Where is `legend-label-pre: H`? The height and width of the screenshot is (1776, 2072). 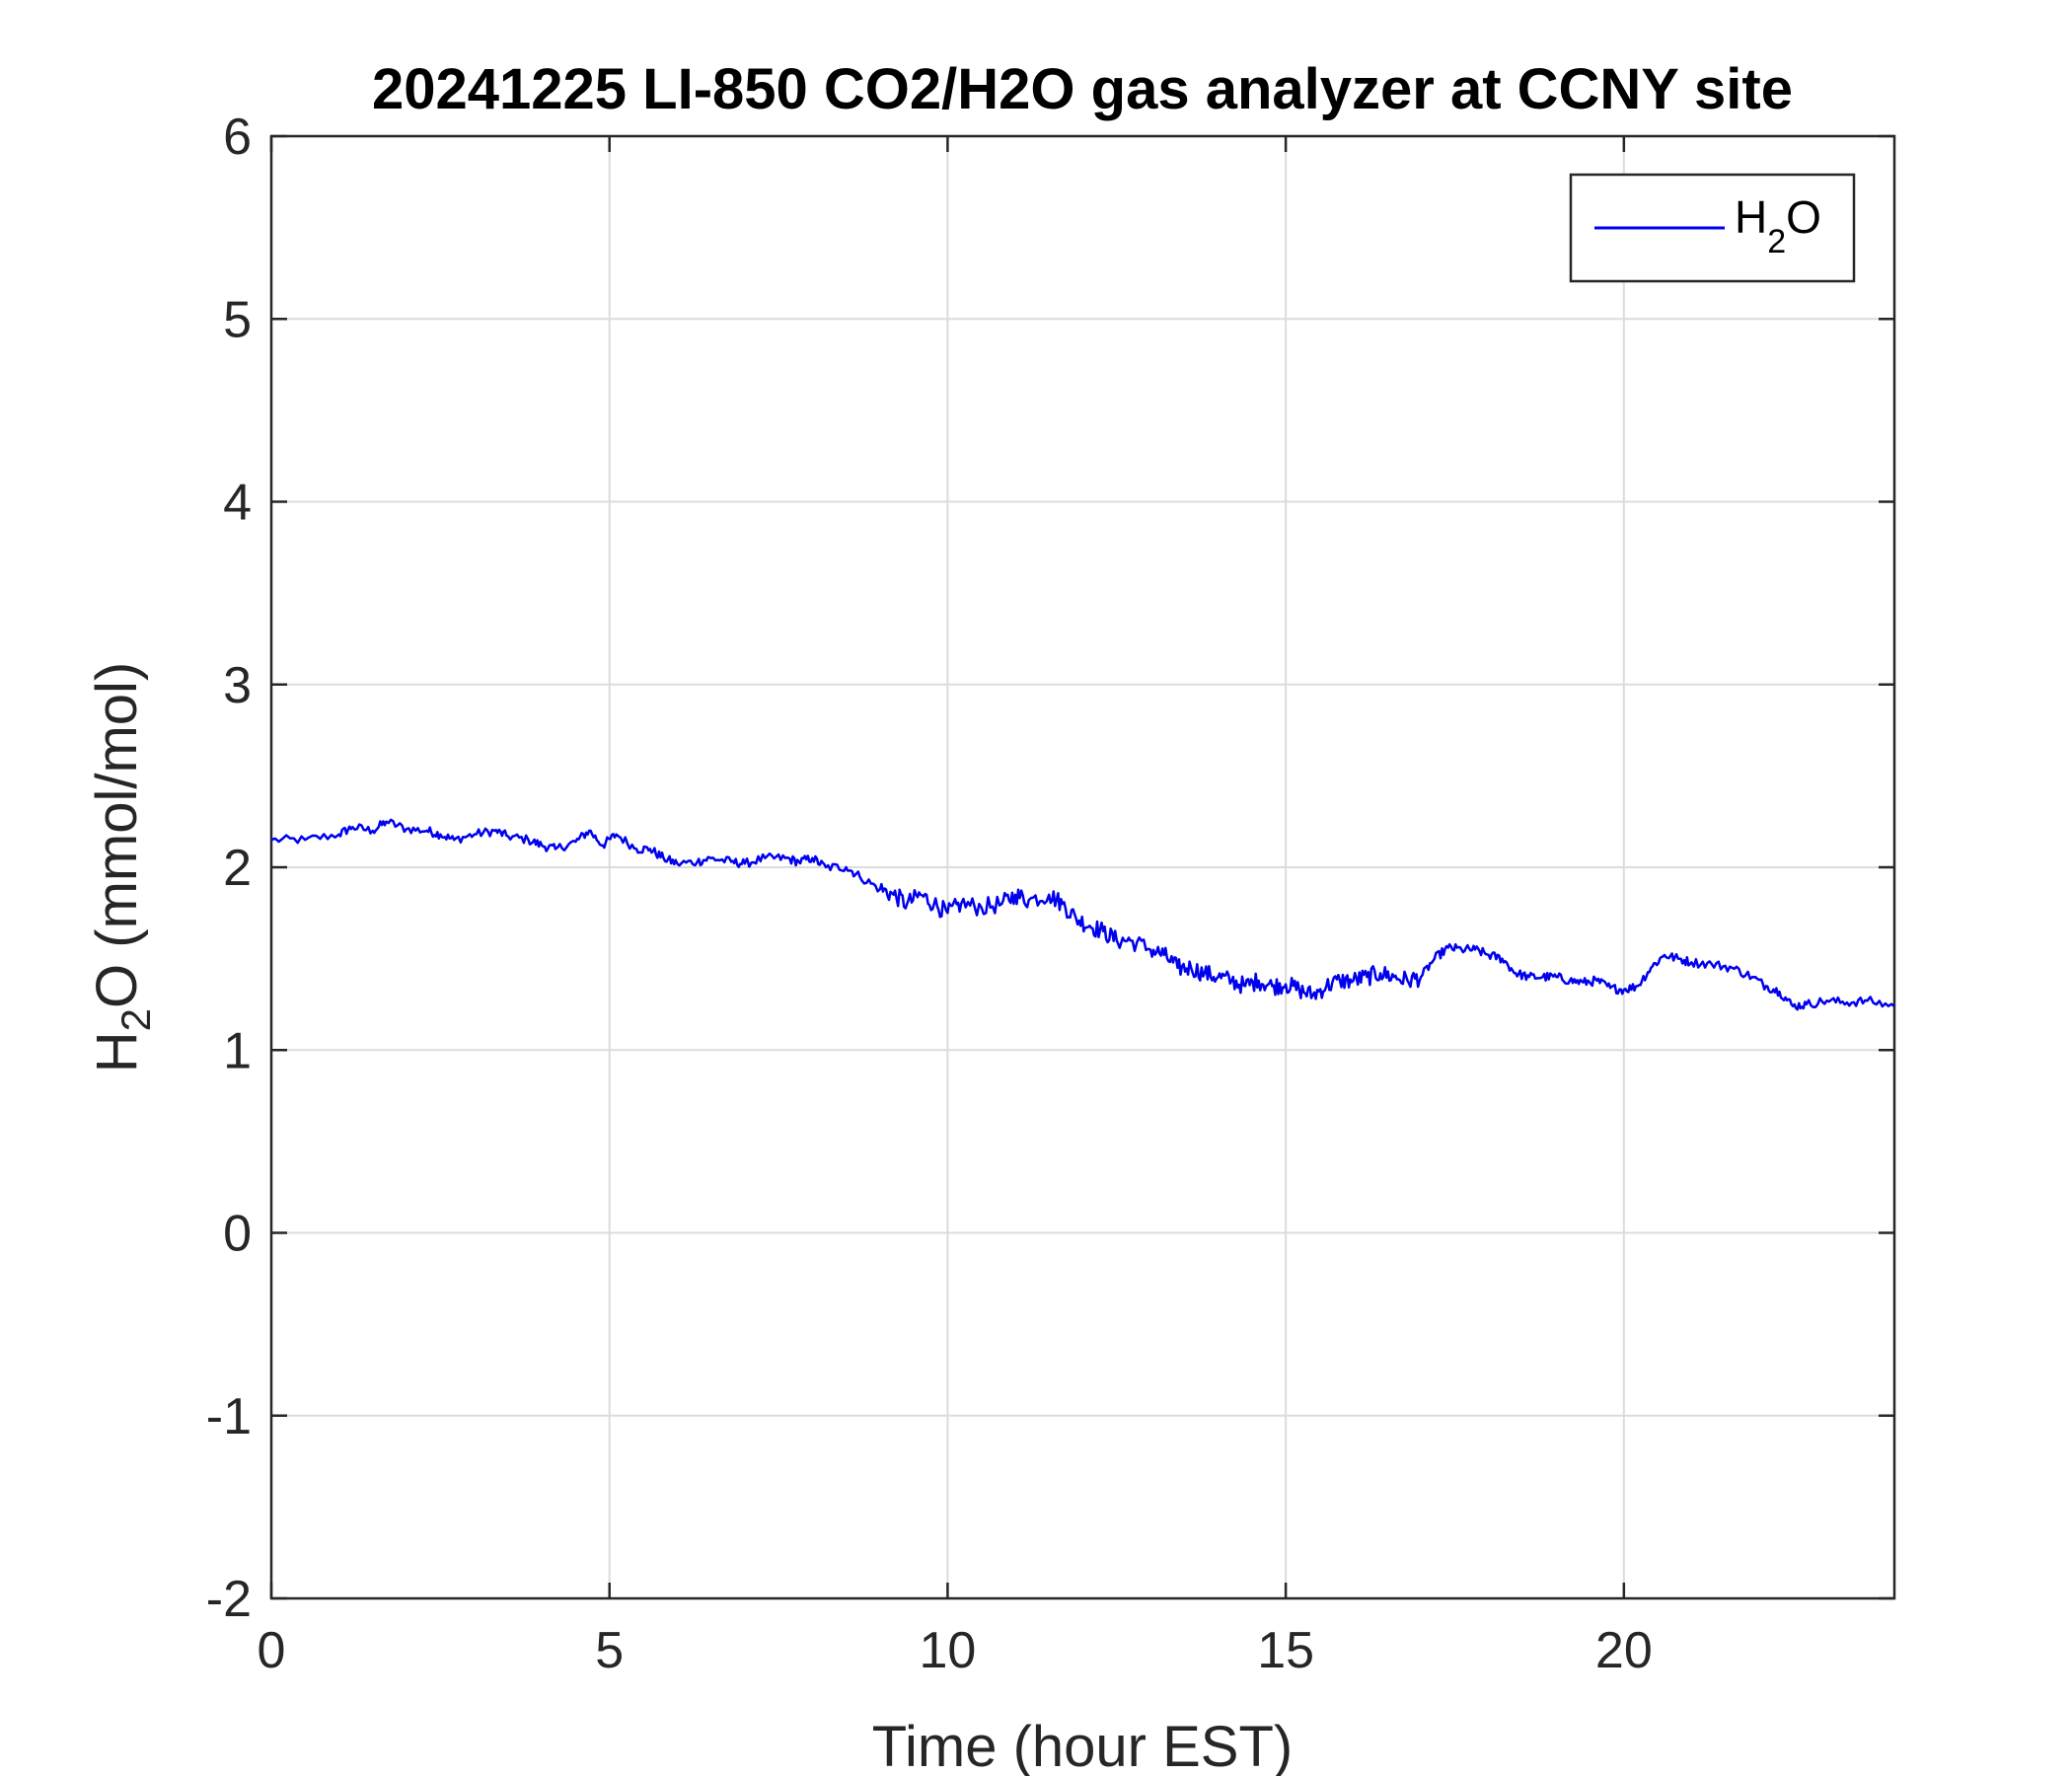 legend-label-pre: H is located at coordinates (1751, 217).